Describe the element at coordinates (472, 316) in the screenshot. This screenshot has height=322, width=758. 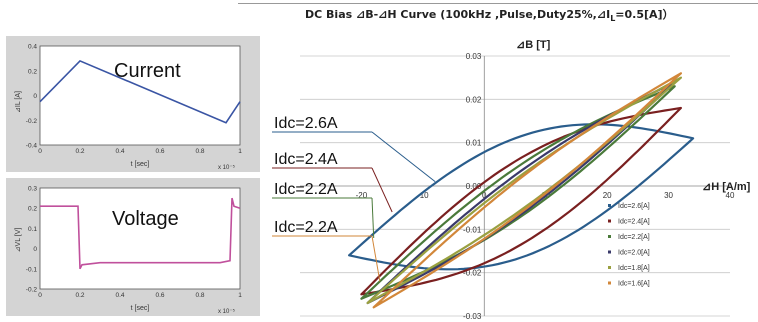
I see `y-tick-label: -0.03` at that location.